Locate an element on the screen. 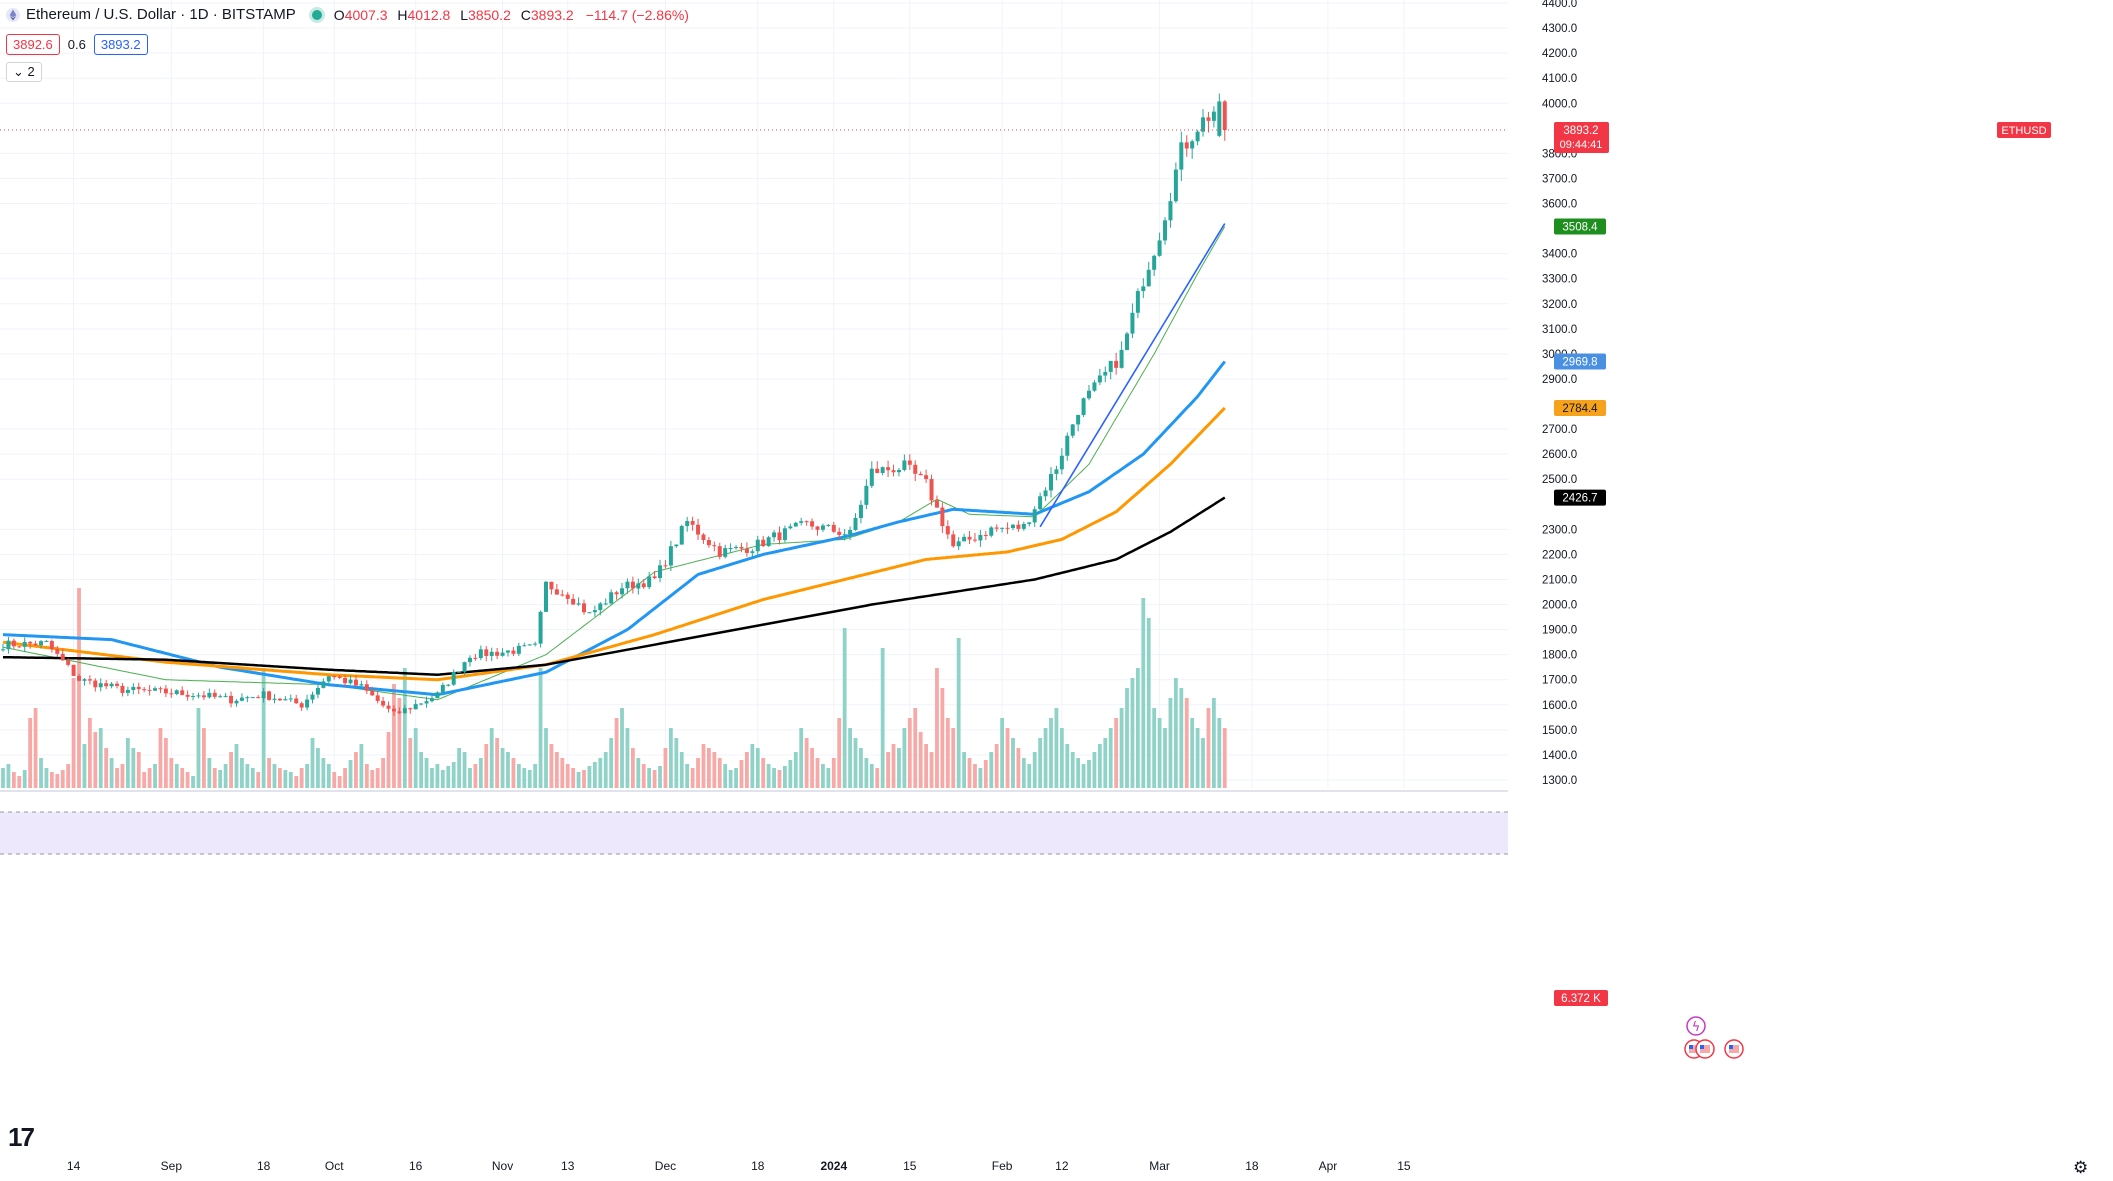 The height and width of the screenshot is (1181, 2113). indicators-collapse-button: ⌄ 2 is located at coordinates (24, 72).